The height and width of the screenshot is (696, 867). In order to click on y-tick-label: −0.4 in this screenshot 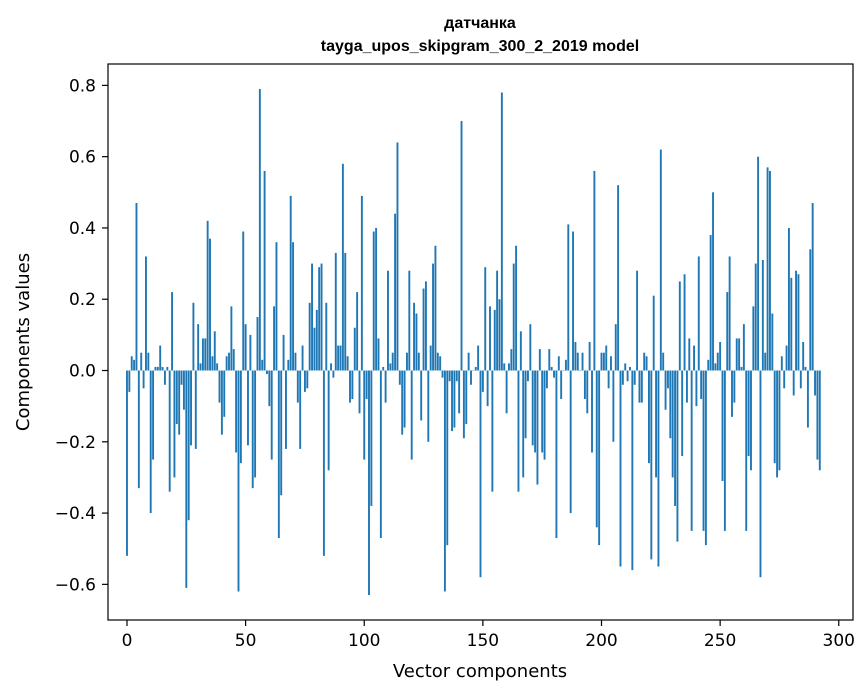, I will do `click(75, 514)`.